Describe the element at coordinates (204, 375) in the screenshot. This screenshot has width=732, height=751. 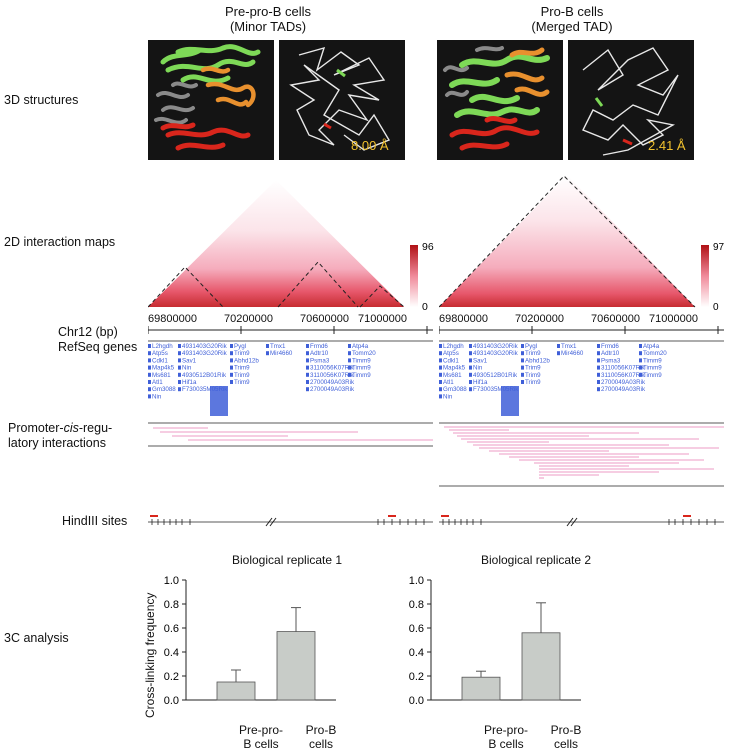
I see `left-gene-label: 4930512B01Rik` at that location.